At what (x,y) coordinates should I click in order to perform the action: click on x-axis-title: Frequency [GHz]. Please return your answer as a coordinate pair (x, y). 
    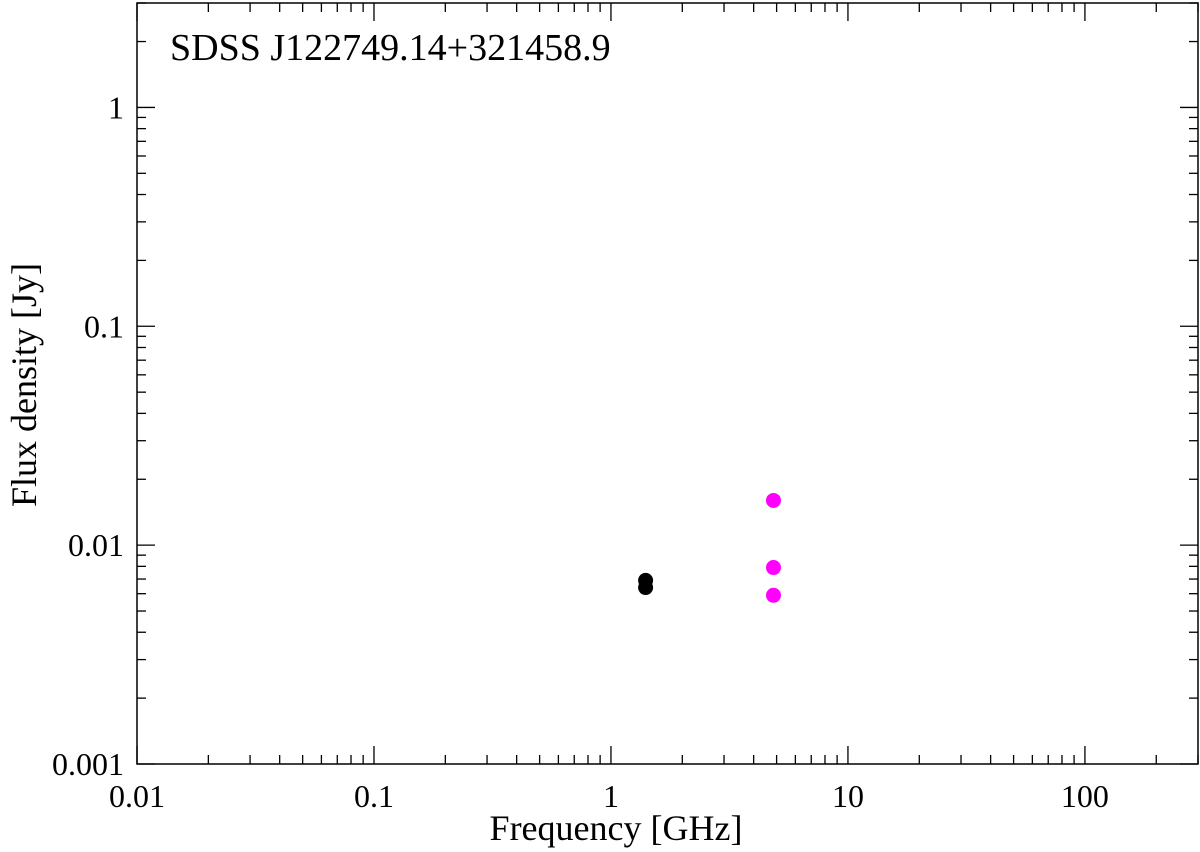
    Looking at the image, I should click on (616, 828).